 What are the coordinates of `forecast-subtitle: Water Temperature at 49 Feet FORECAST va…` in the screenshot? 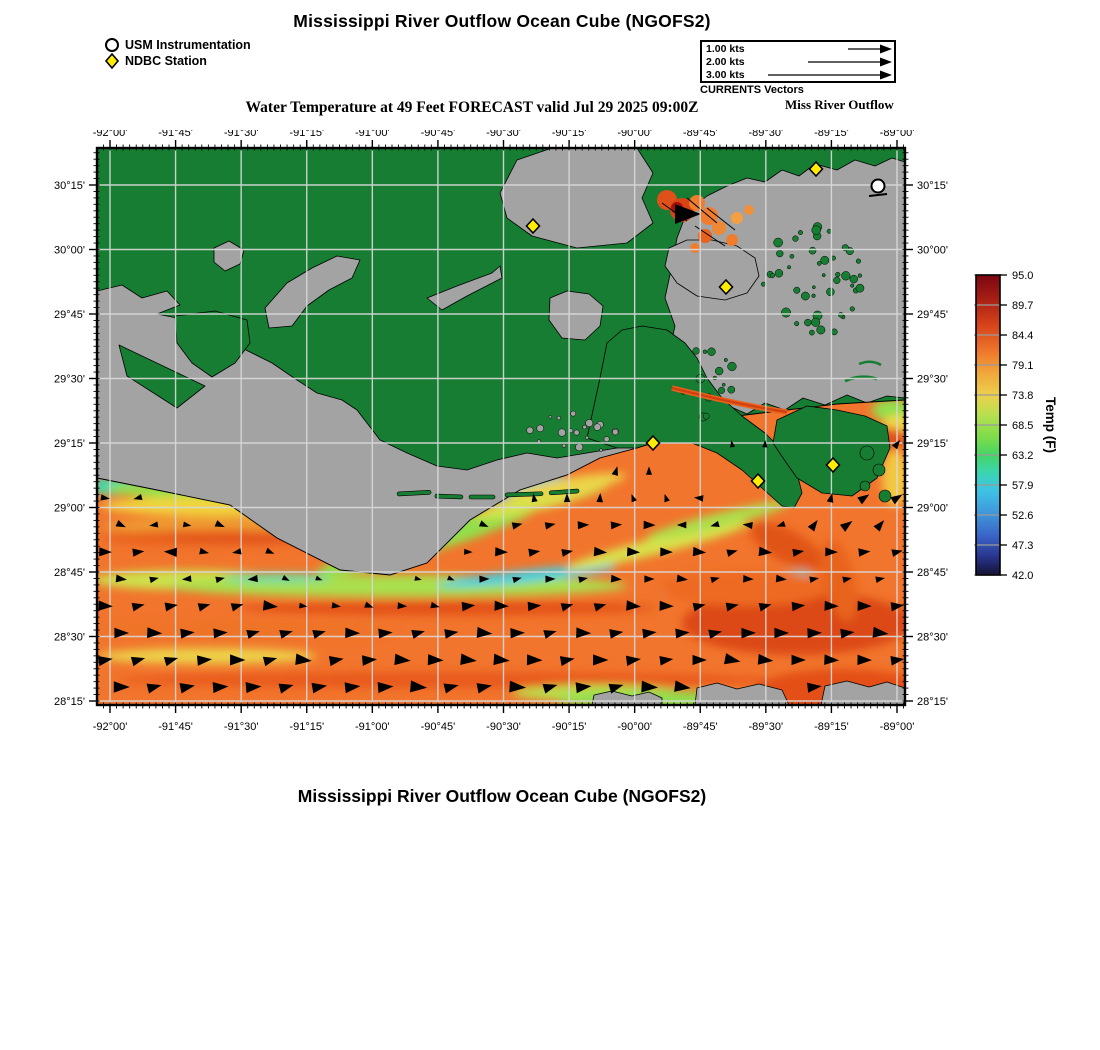 It's located at (472, 107).